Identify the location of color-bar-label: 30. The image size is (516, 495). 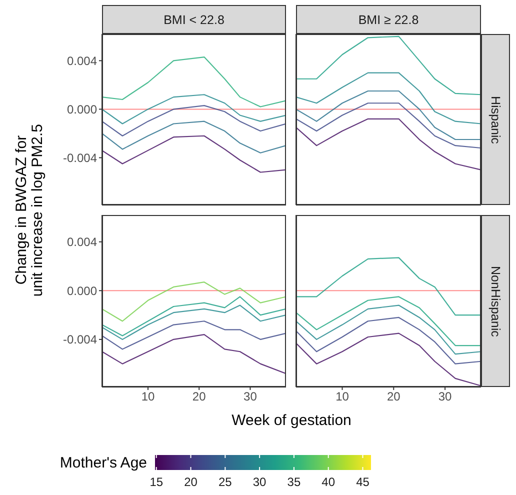
(259, 482).